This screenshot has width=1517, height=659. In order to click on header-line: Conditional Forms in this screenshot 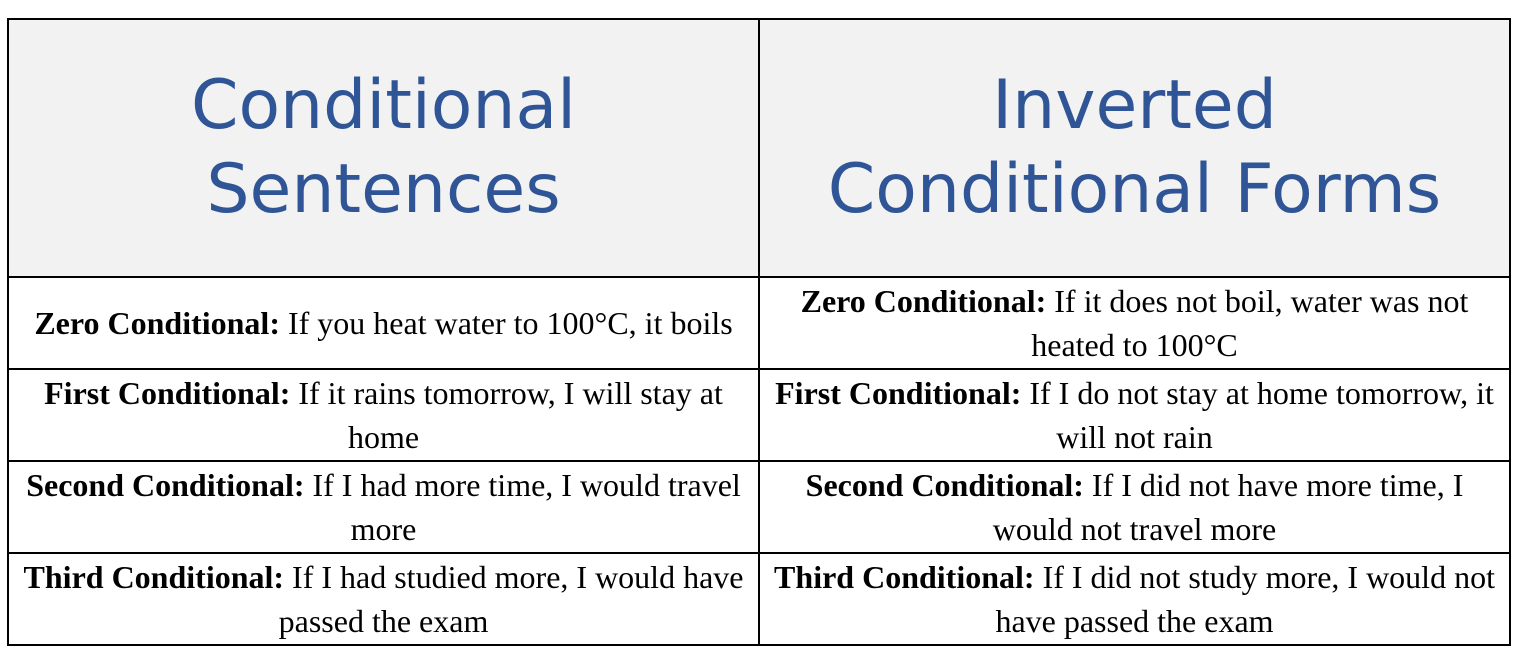, I will do `click(1134, 189)`.